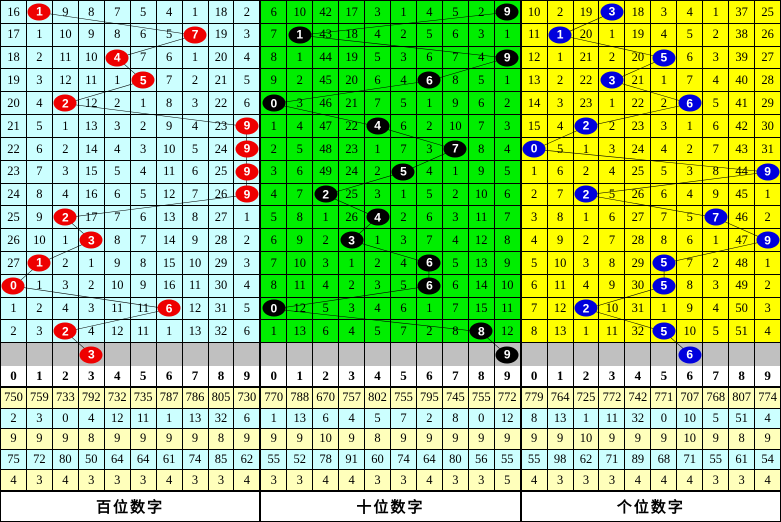 This screenshot has height=522, width=781. Describe the element at coordinates (352, 149) in the screenshot. I see `trend-cell: 23` at that location.